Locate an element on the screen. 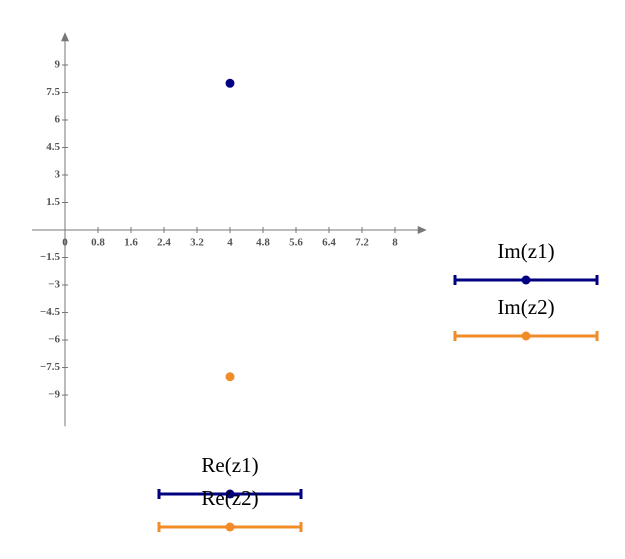  y-tick-label: 3 is located at coordinates (58, 175).